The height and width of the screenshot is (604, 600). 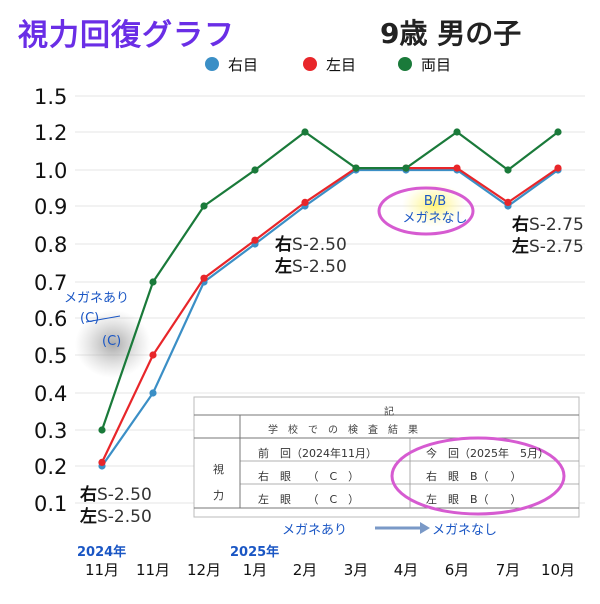 I want to click on arrow-head, so click(x=425, y=528).